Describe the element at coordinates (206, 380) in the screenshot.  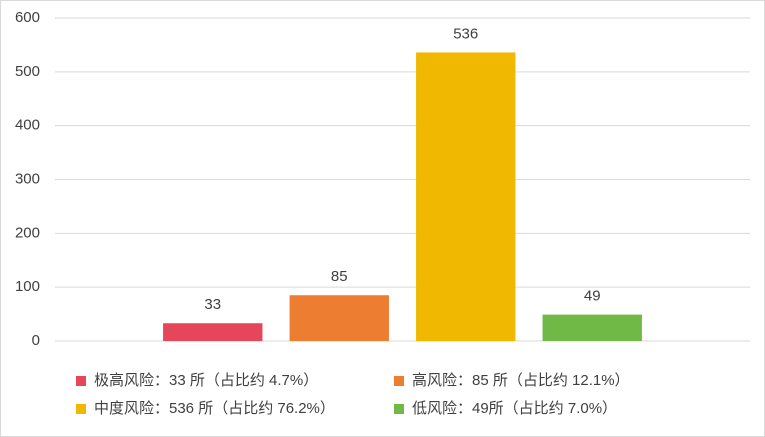
I see `legend-label: 极高风险：33 所（占比约 4.7%）` at that location.